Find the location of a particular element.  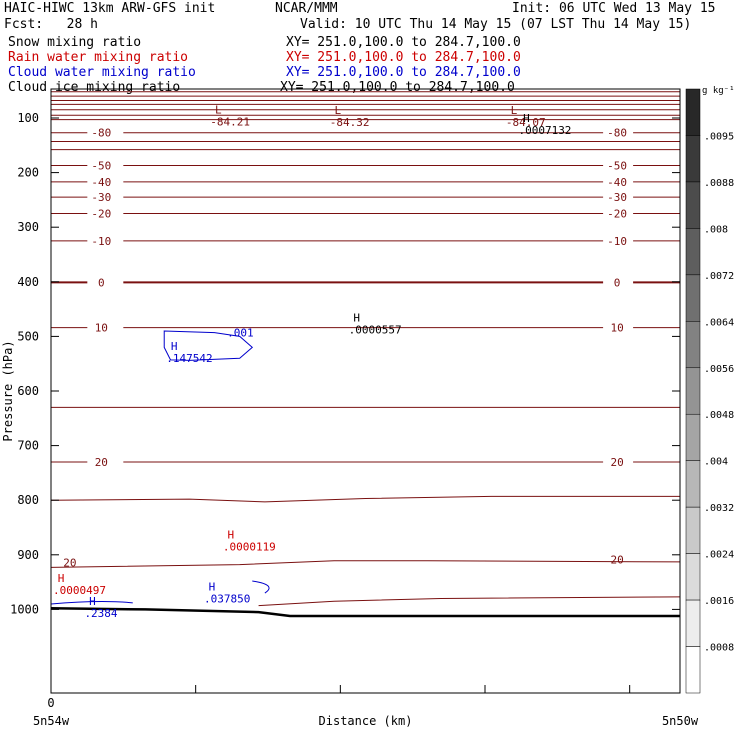

terrain-line is located at coordinates (365, 612).